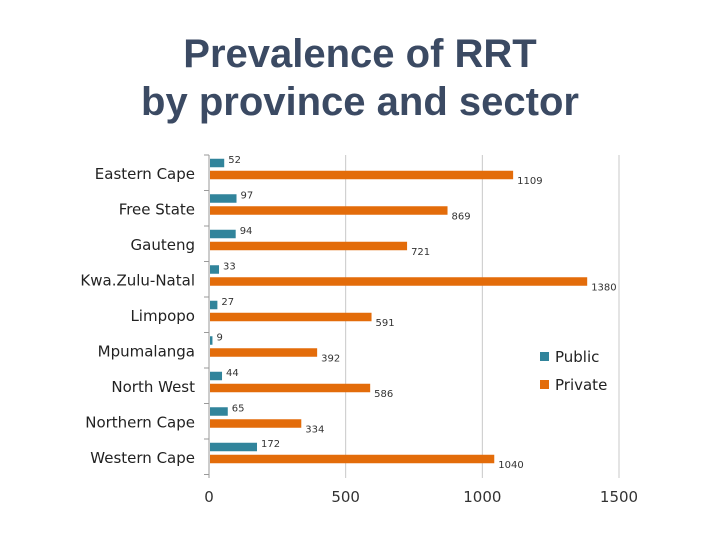 The height and width of the screenshot is (540, 720). Describe the element at coordinates (146, 352) in the screenshot. I see `category-label: Mpumalanga` at that location.